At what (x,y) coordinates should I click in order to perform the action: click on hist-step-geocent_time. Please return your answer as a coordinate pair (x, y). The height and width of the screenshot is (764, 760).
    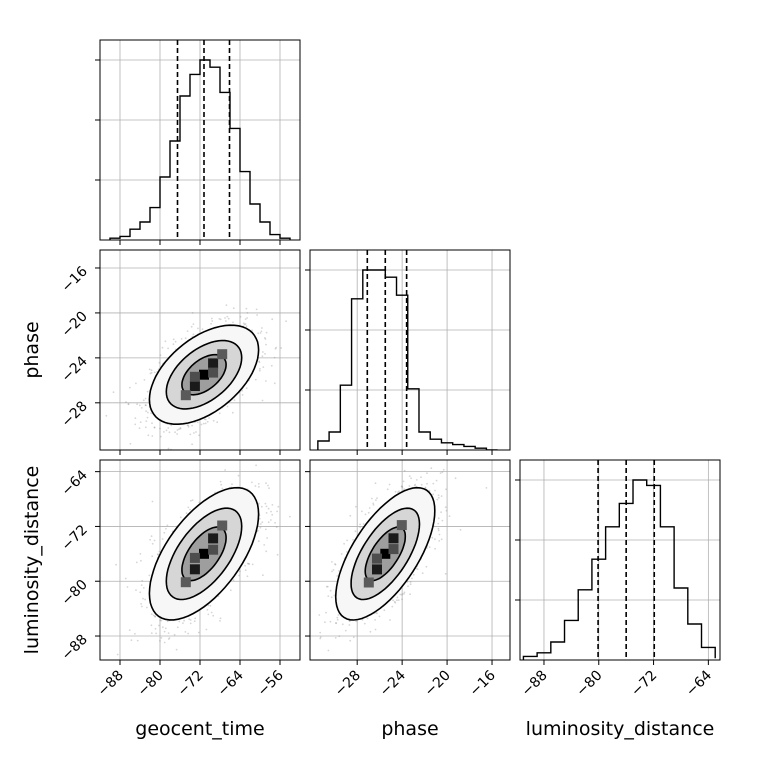
    Looking at the image, I should click on (200, 149).